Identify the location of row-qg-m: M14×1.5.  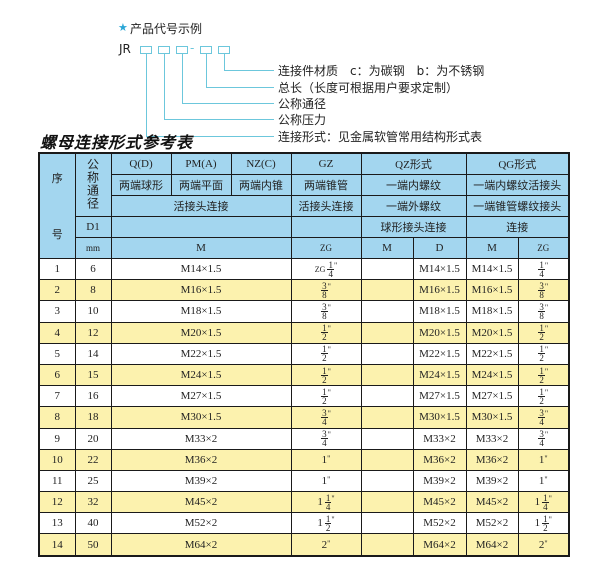
(492, 269).